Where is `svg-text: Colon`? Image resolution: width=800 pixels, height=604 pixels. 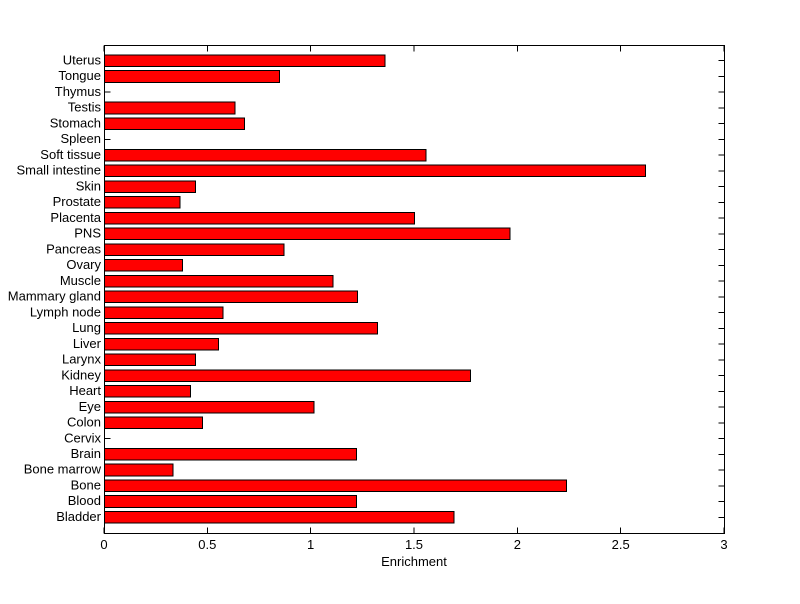 svg-text: Colon is located at coordinates (84, 422).